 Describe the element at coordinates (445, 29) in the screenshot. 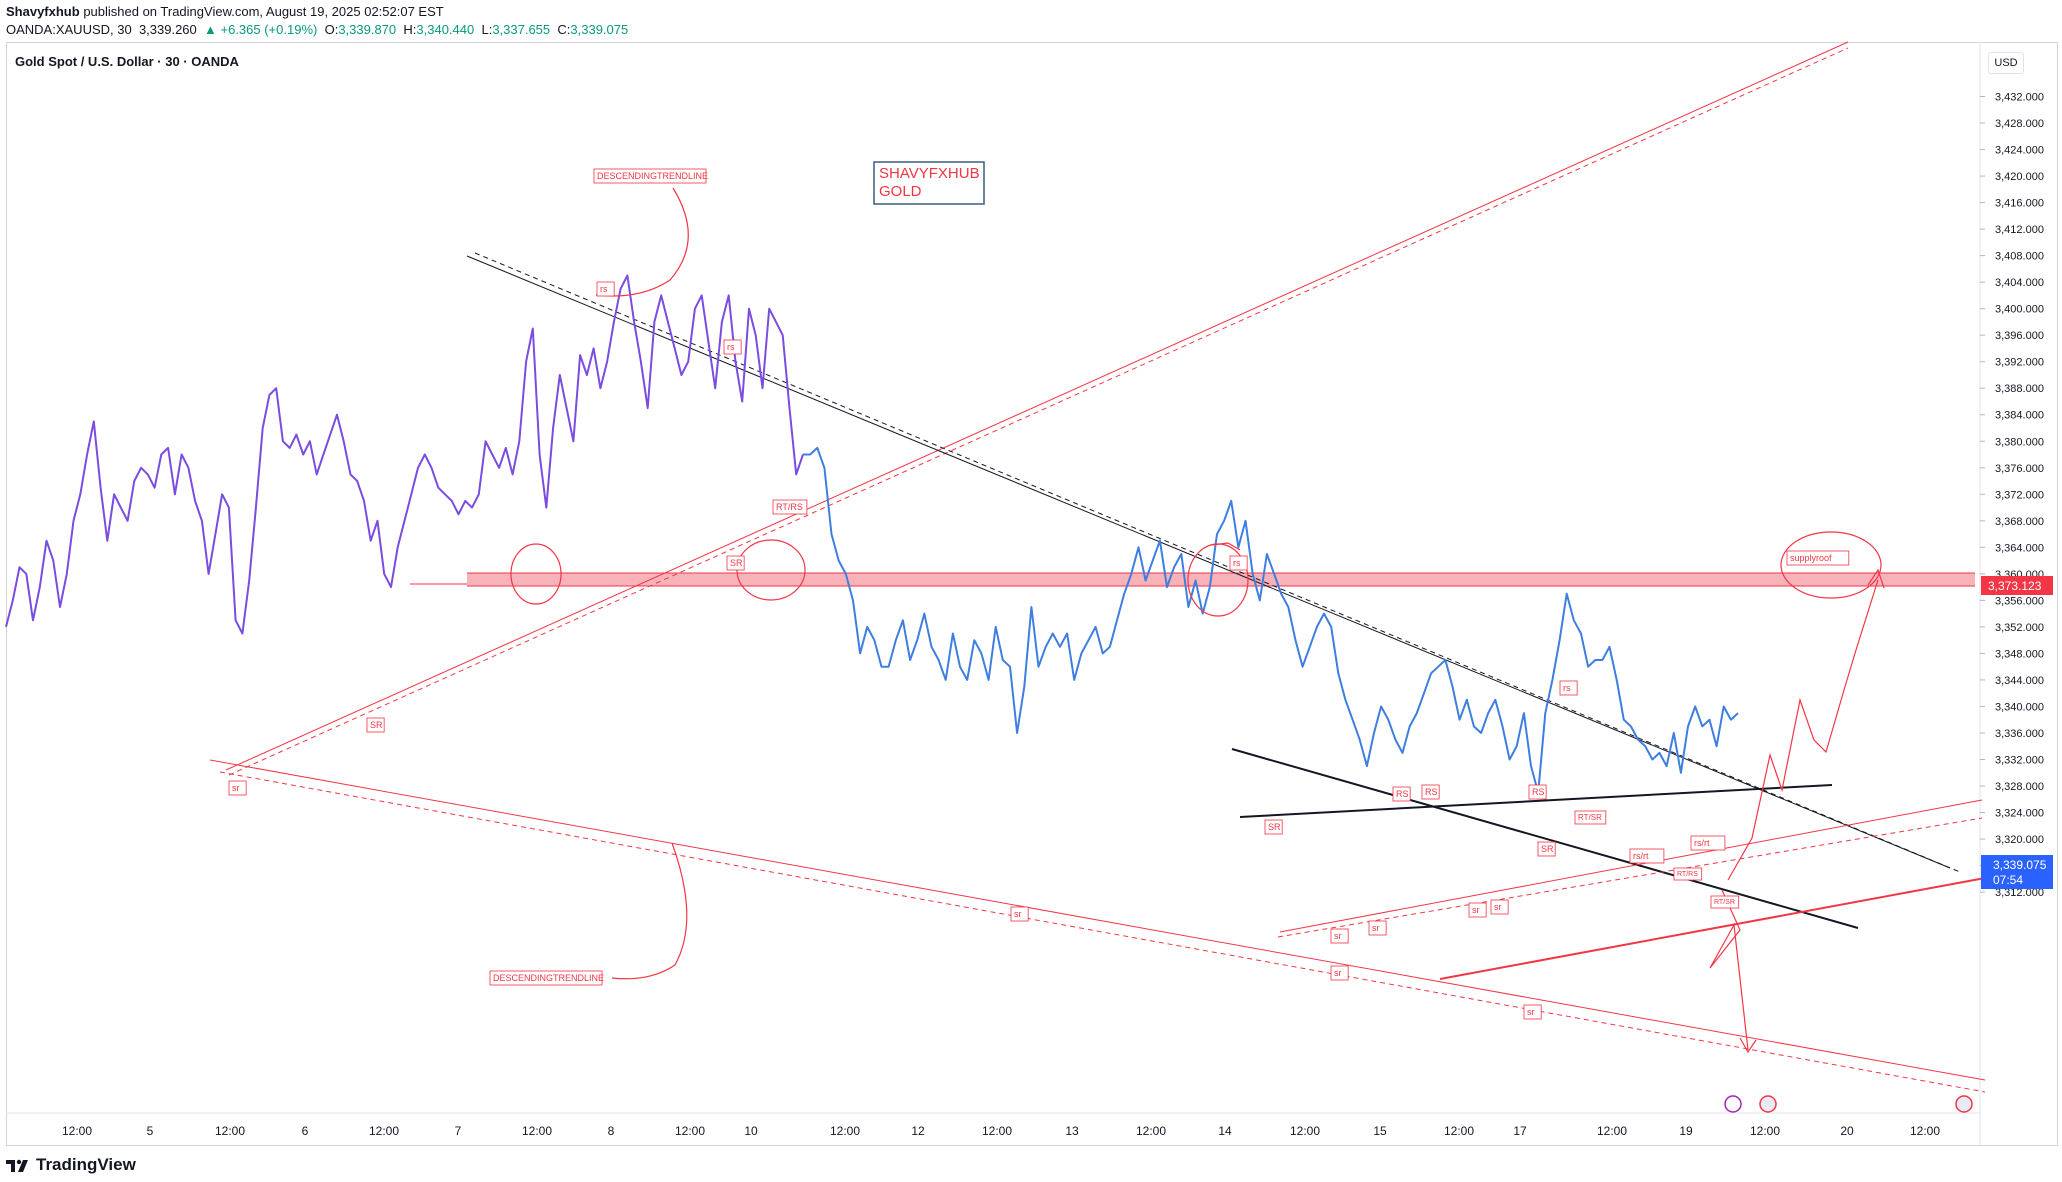

I see `high-value: 3,340.440` at that location.